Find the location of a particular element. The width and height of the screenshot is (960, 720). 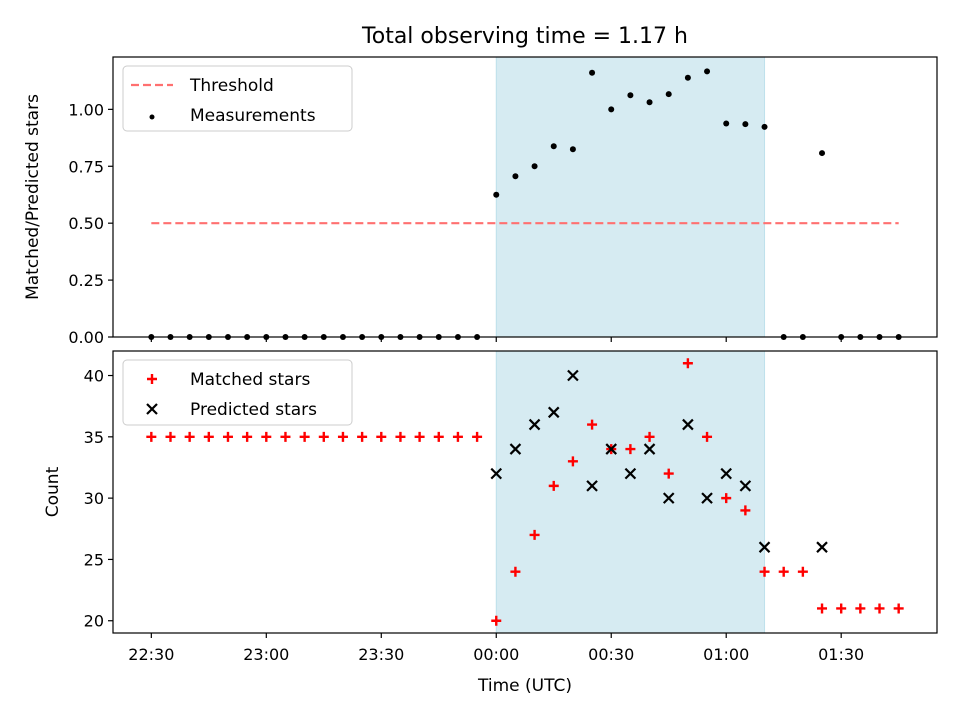

x-tick-label: 01:00 is located at coordinates (726, 654).